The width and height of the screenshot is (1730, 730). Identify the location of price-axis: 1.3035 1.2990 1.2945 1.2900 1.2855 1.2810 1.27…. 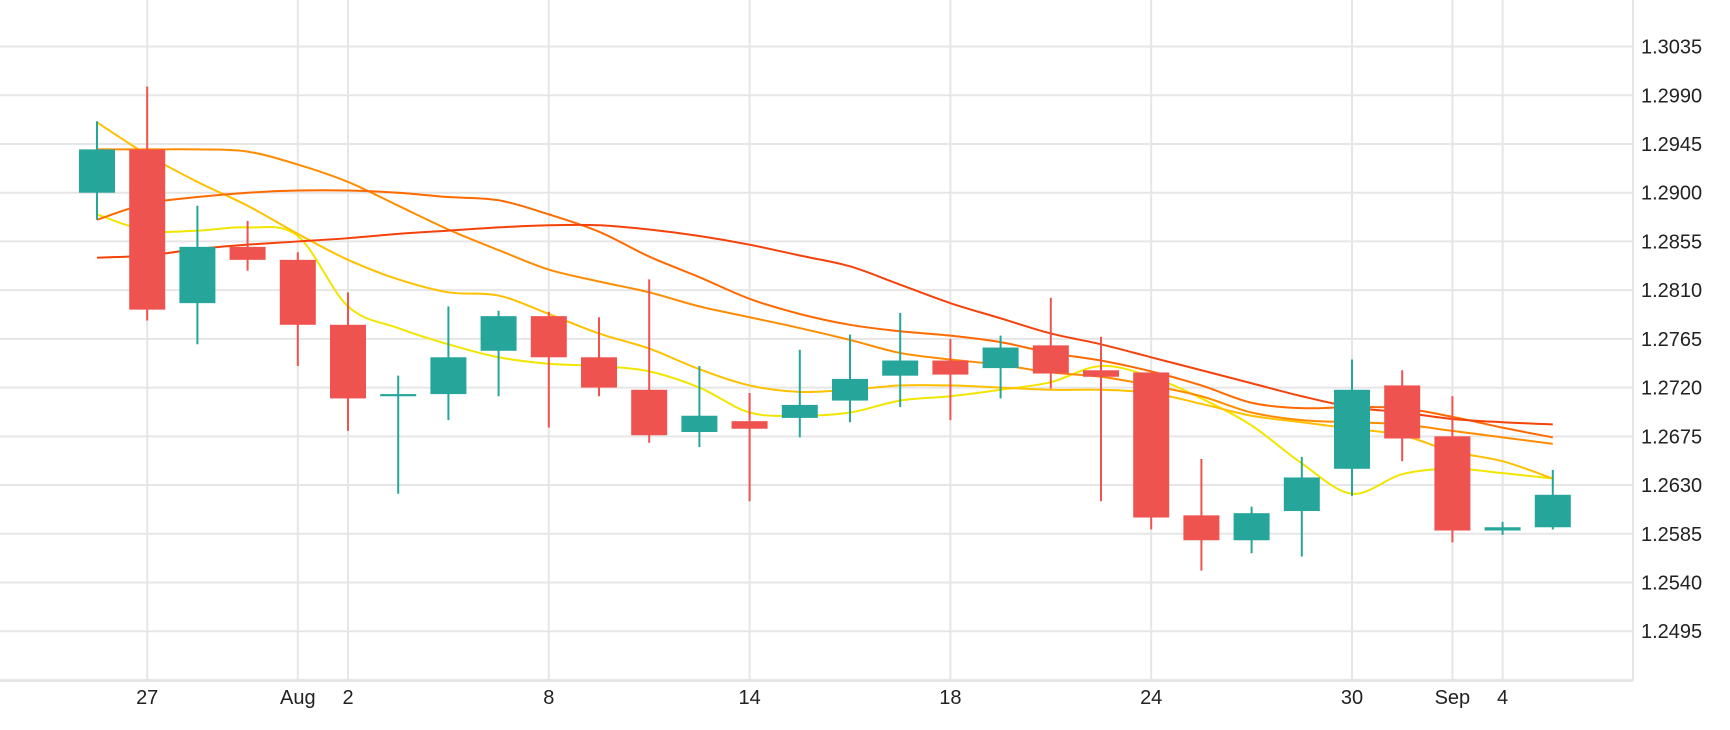
(1667, 340).